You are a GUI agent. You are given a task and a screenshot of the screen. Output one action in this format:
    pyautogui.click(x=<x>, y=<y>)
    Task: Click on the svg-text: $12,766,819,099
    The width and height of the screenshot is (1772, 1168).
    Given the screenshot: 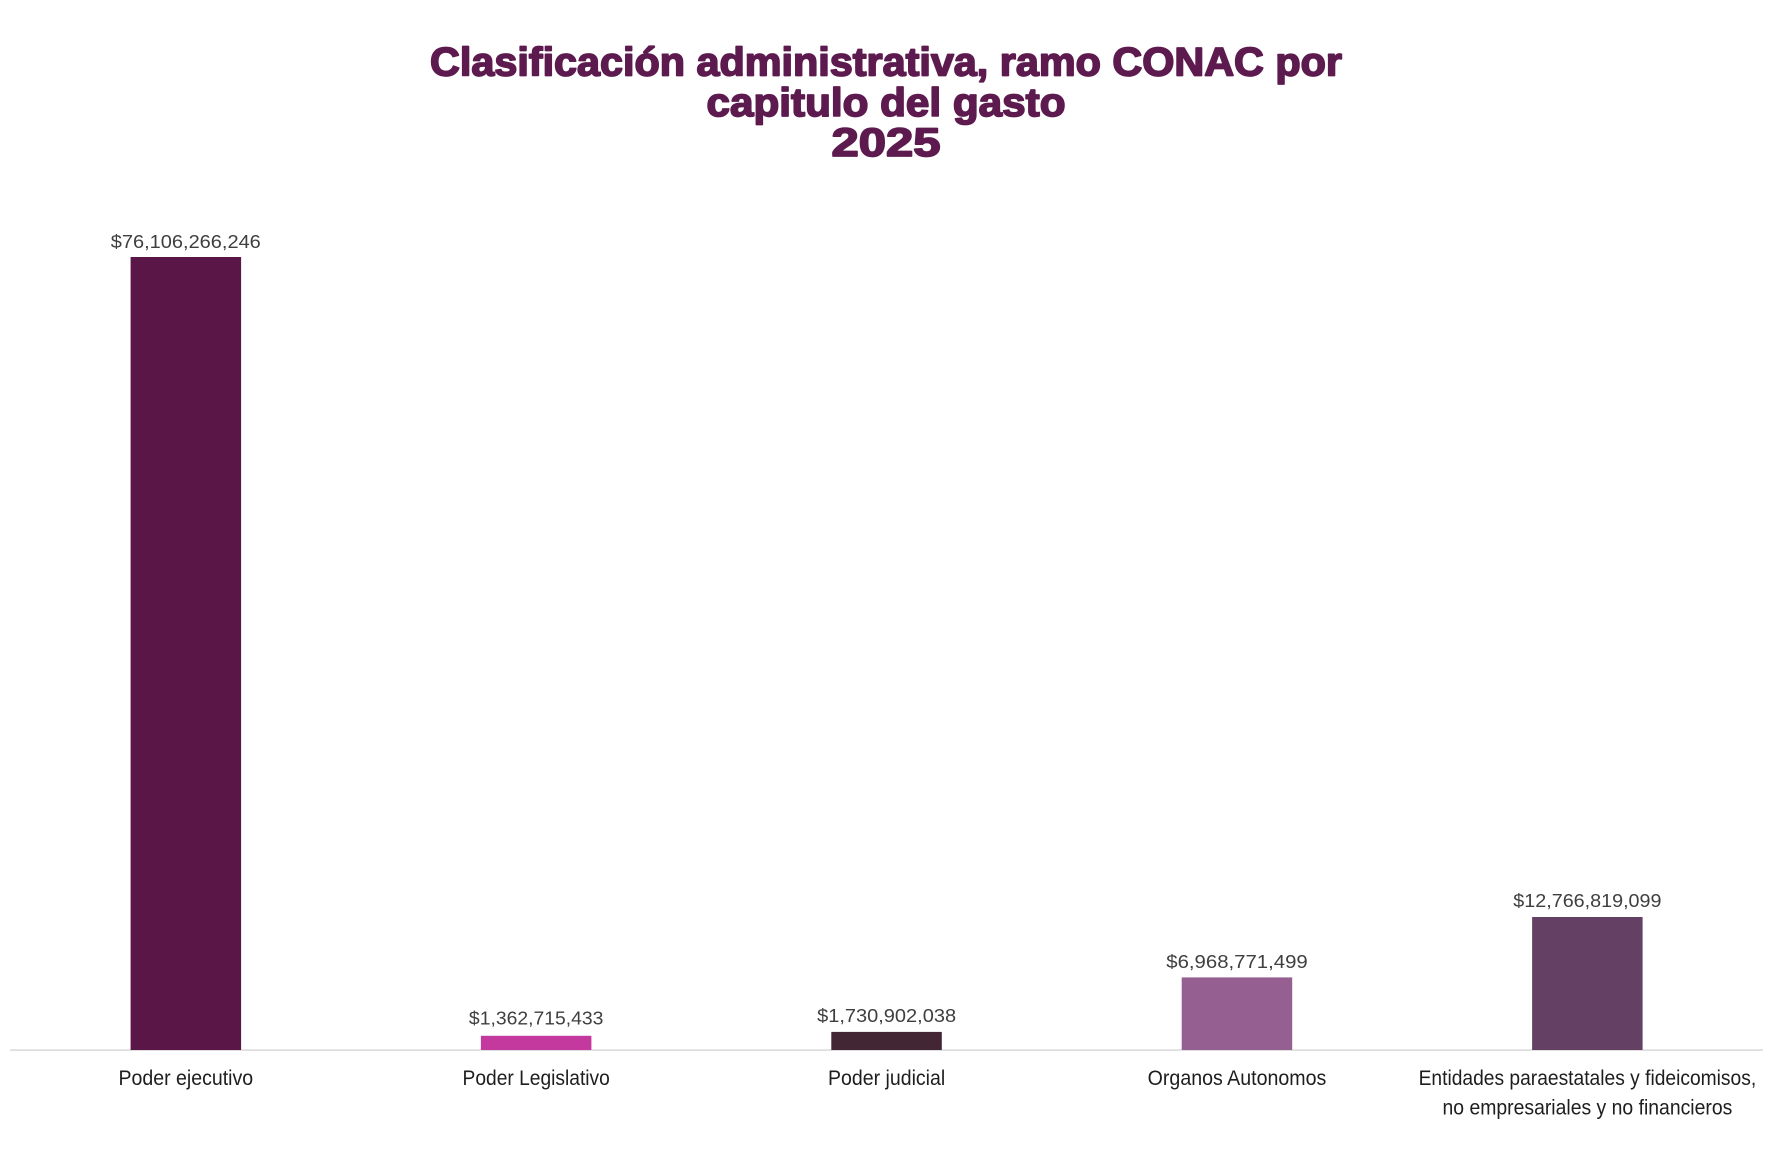 What is the action you would take?
    pyautogui.click(x=1587, y=901)
    